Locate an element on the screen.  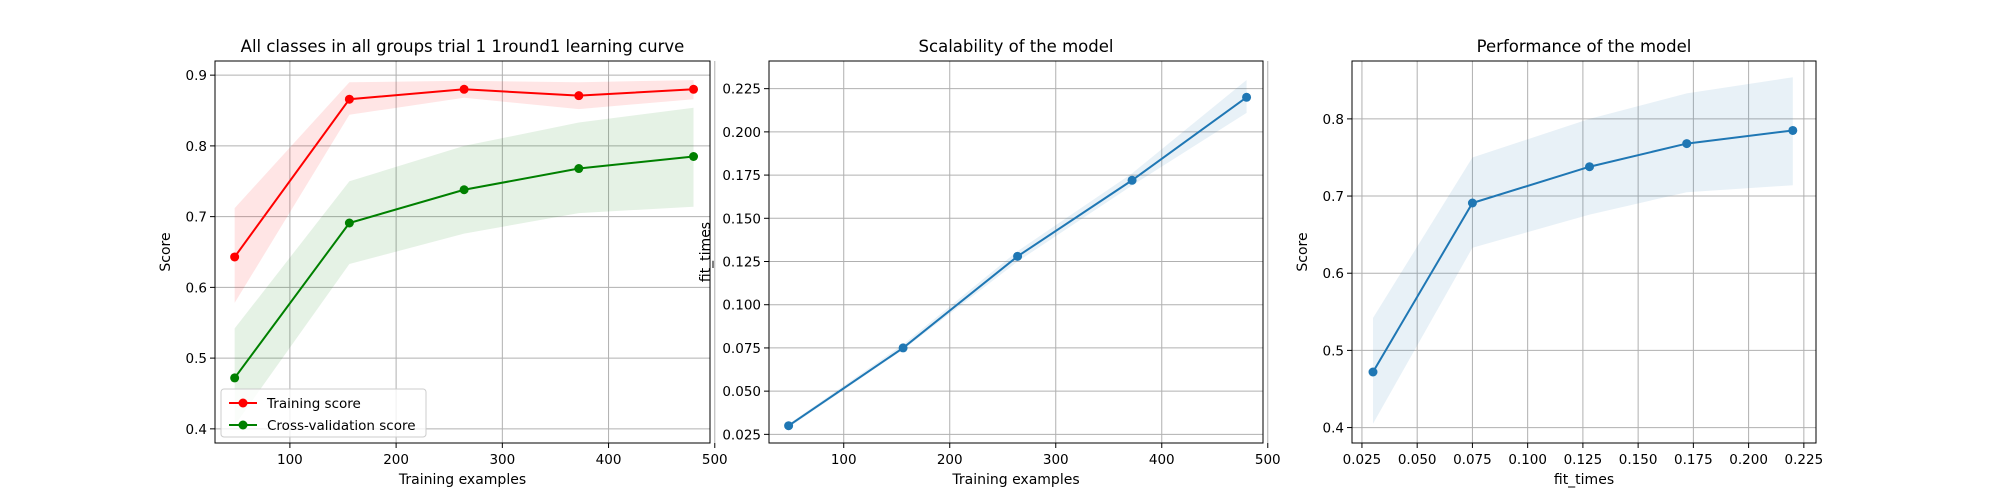
x-tick-label: 0.225 is located at coordinates (1804, 460).